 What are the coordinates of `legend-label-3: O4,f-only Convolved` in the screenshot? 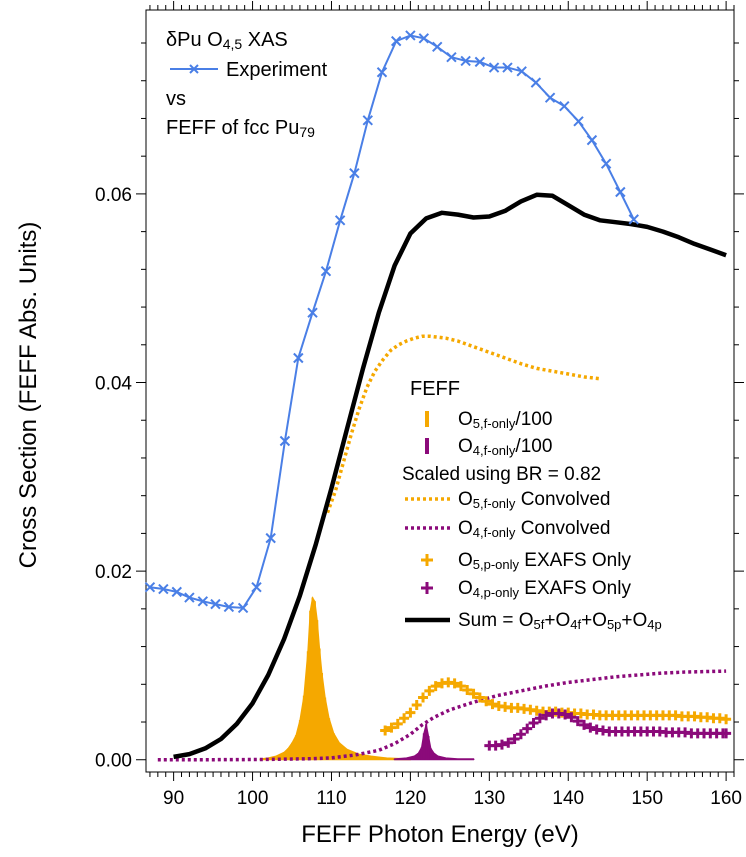 It's located at (534, 529).